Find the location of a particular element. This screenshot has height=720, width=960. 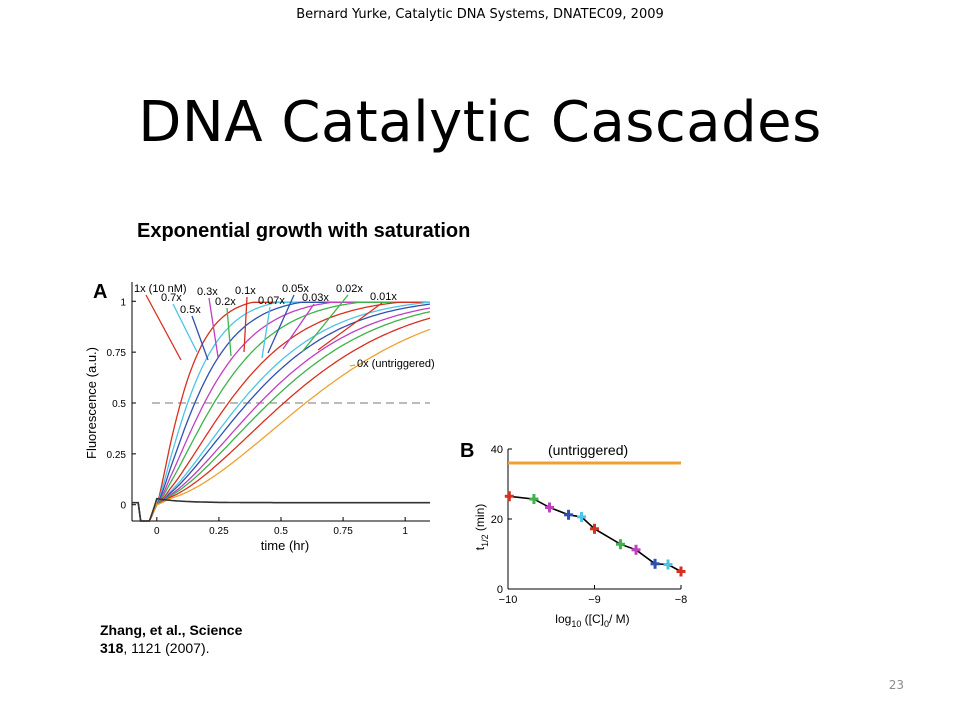

y-tick-label: 20 is located at coordinates (497, 520).